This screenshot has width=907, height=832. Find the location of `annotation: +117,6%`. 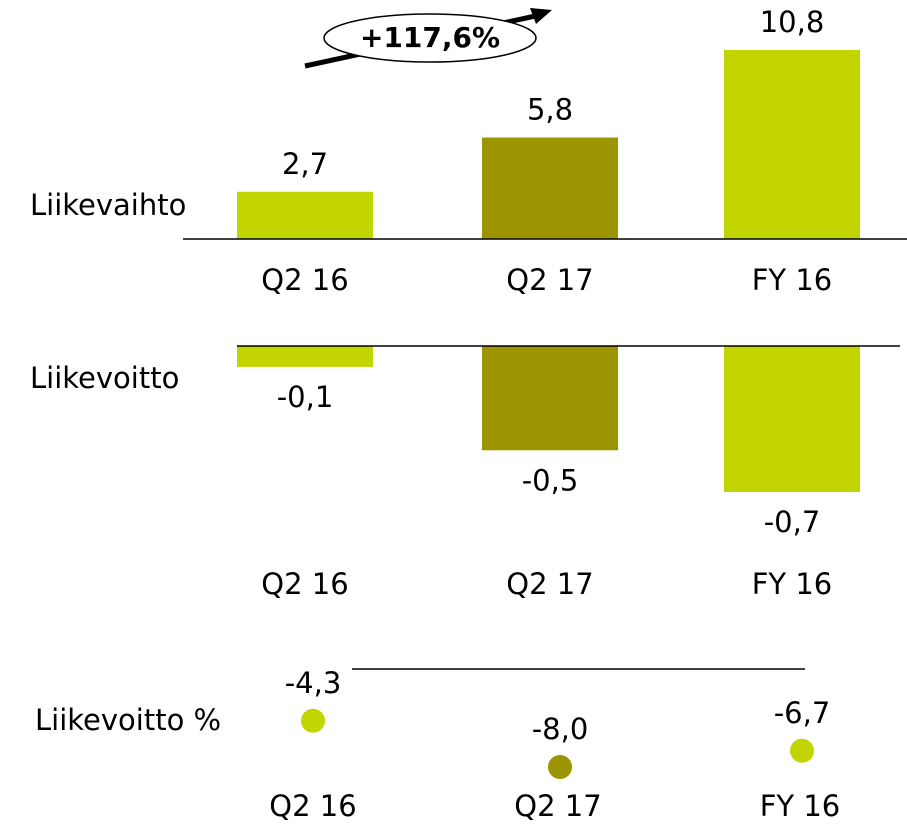

annotation: +117,6% is located at coordinates (430, 37).